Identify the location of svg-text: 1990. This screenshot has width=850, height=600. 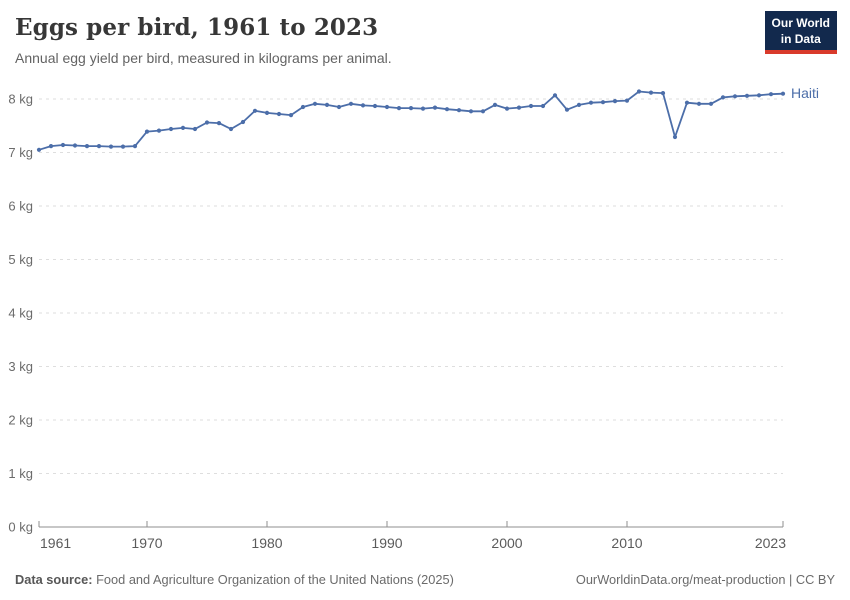
(386, 543).